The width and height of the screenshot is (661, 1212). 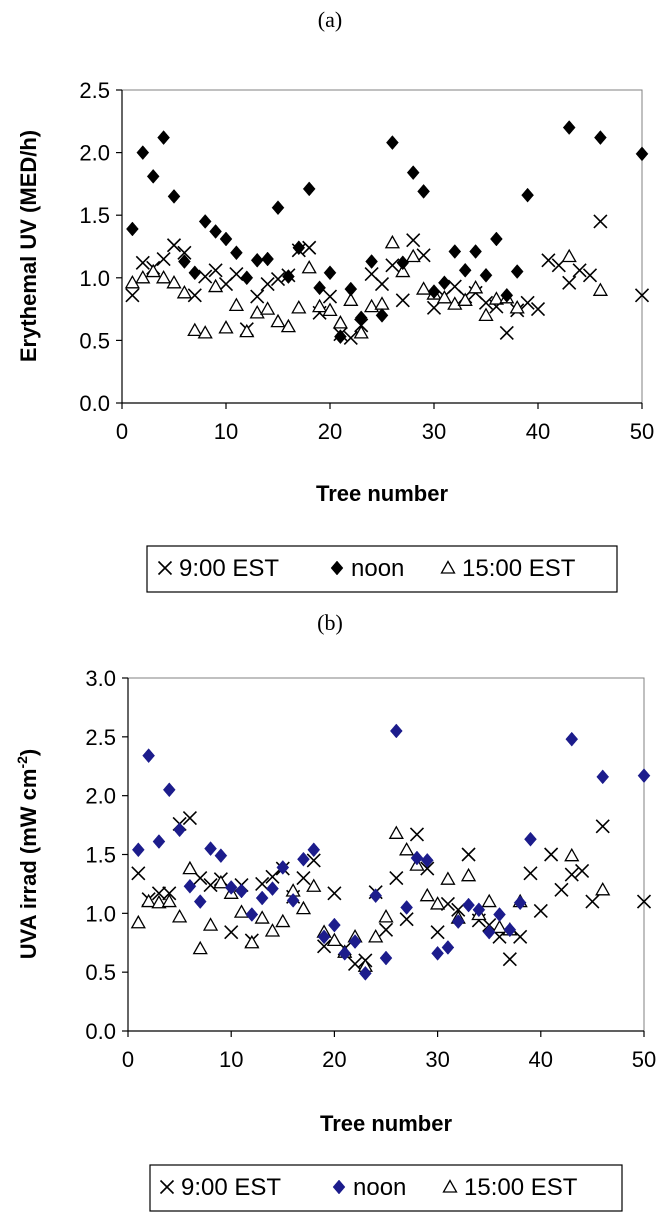 I want to click on legend-marker-x, so click(x=165, y=568).